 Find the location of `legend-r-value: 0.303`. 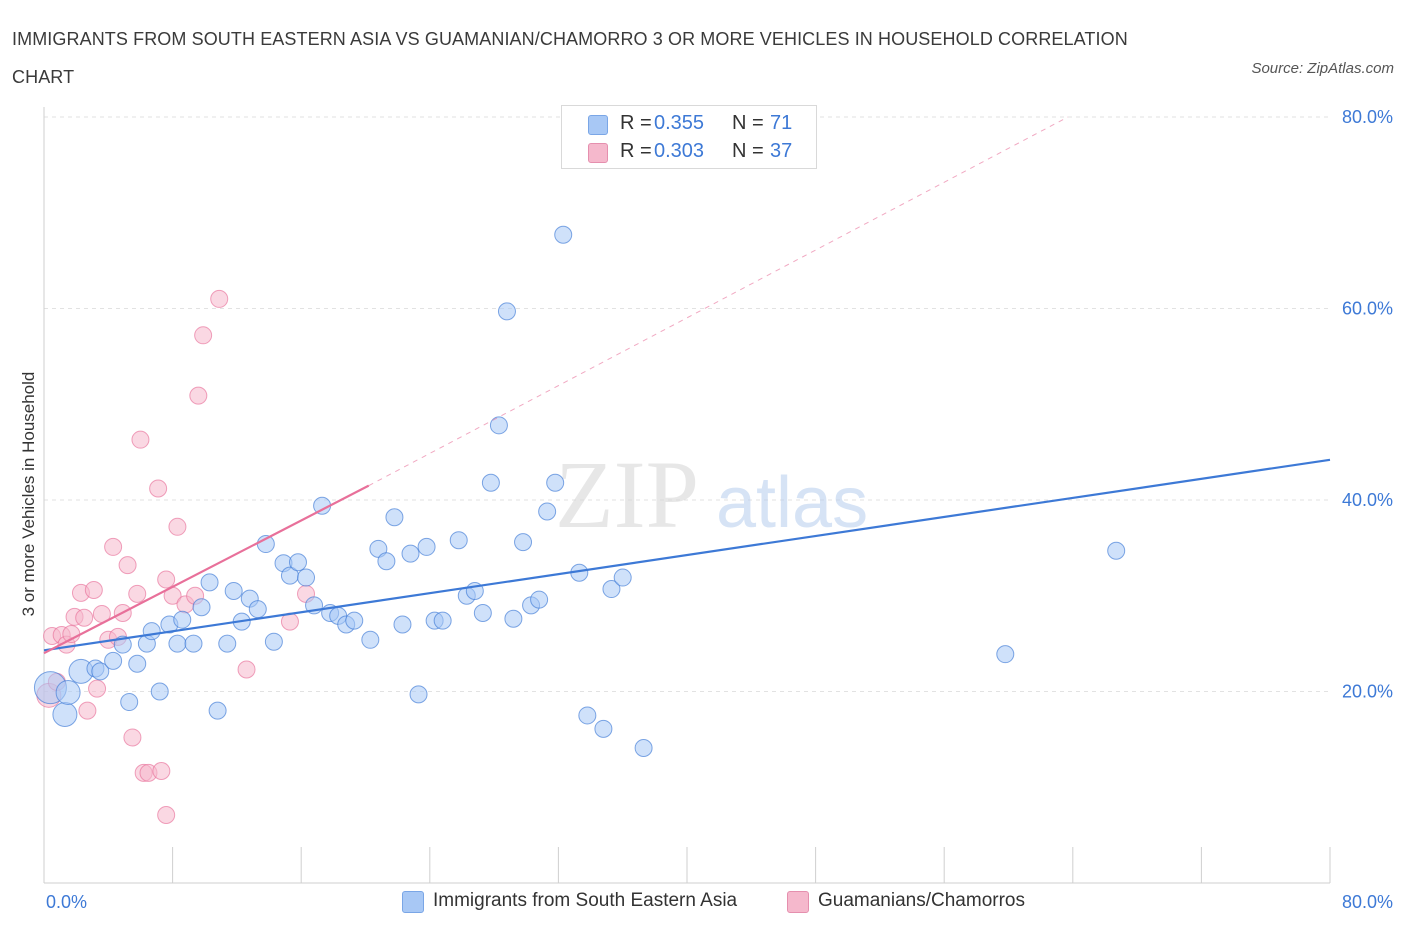

legend-r-value: 0.303 is located at coordinates (679, 151).